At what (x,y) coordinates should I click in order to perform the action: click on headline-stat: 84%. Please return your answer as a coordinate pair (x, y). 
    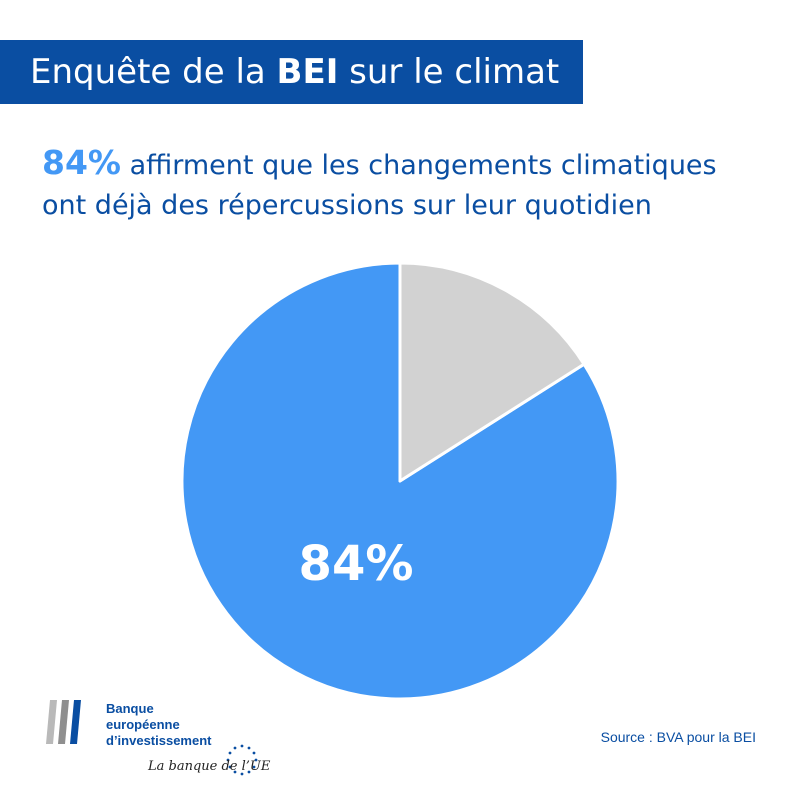
    Looking at the image, I should click on (81, 162).